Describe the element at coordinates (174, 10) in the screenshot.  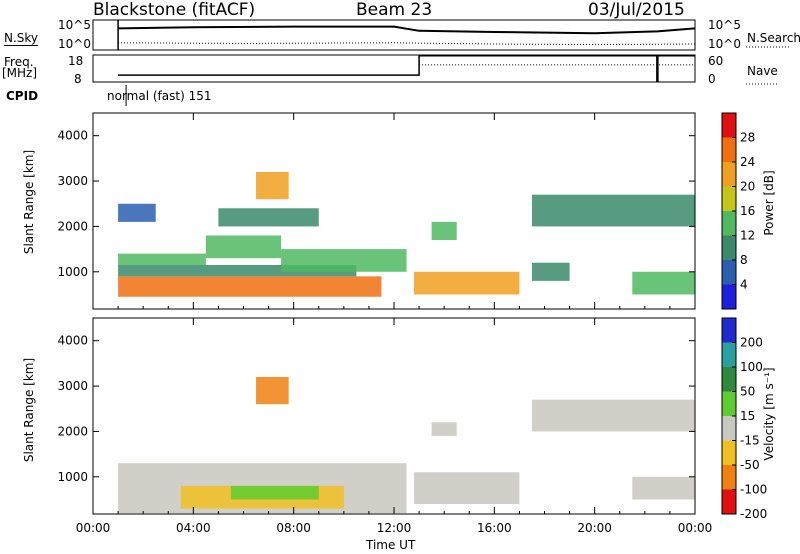
I see `radar-title: Blackstone (fitACF)` at that location.